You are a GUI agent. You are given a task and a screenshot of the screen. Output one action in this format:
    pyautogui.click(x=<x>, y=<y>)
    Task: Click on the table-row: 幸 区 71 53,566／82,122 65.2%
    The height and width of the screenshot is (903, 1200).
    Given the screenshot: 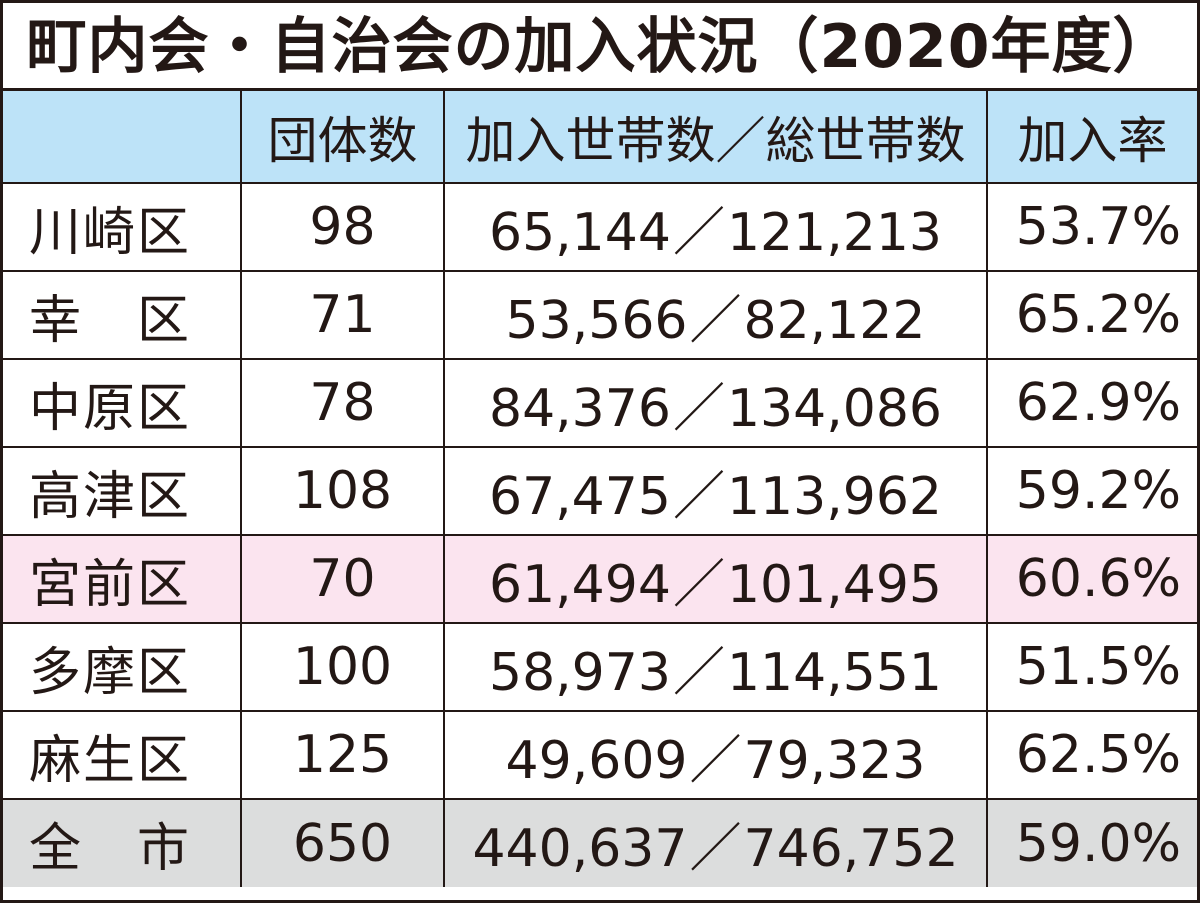 What is the action you would take?
    pyautogui.click(x=600, y=315)
    